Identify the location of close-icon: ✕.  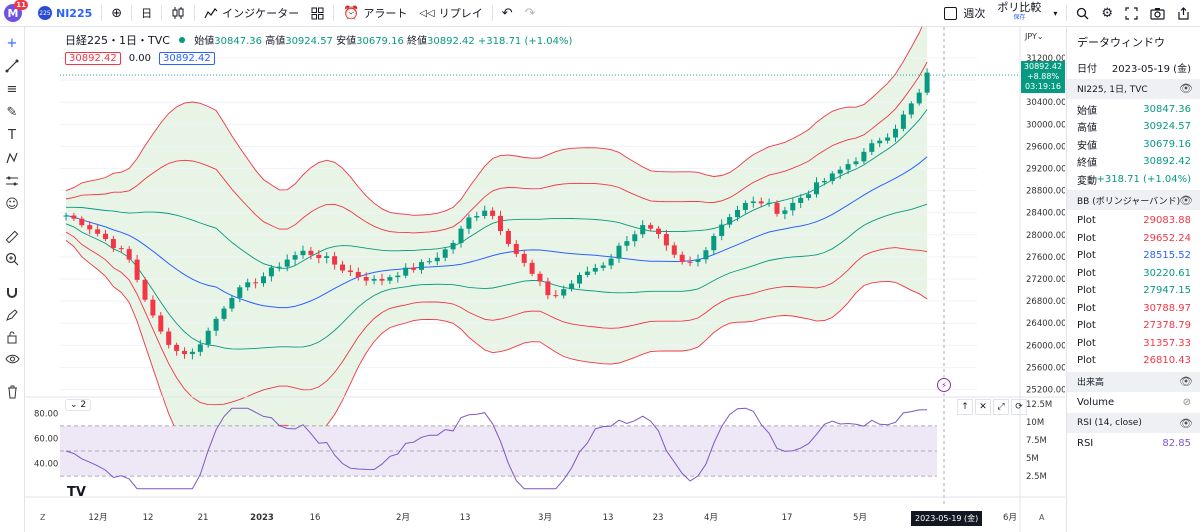
(983, 407).